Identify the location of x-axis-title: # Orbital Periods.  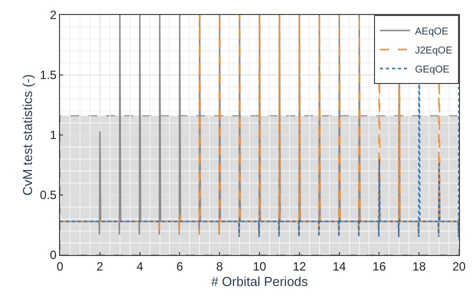
(259, 281).